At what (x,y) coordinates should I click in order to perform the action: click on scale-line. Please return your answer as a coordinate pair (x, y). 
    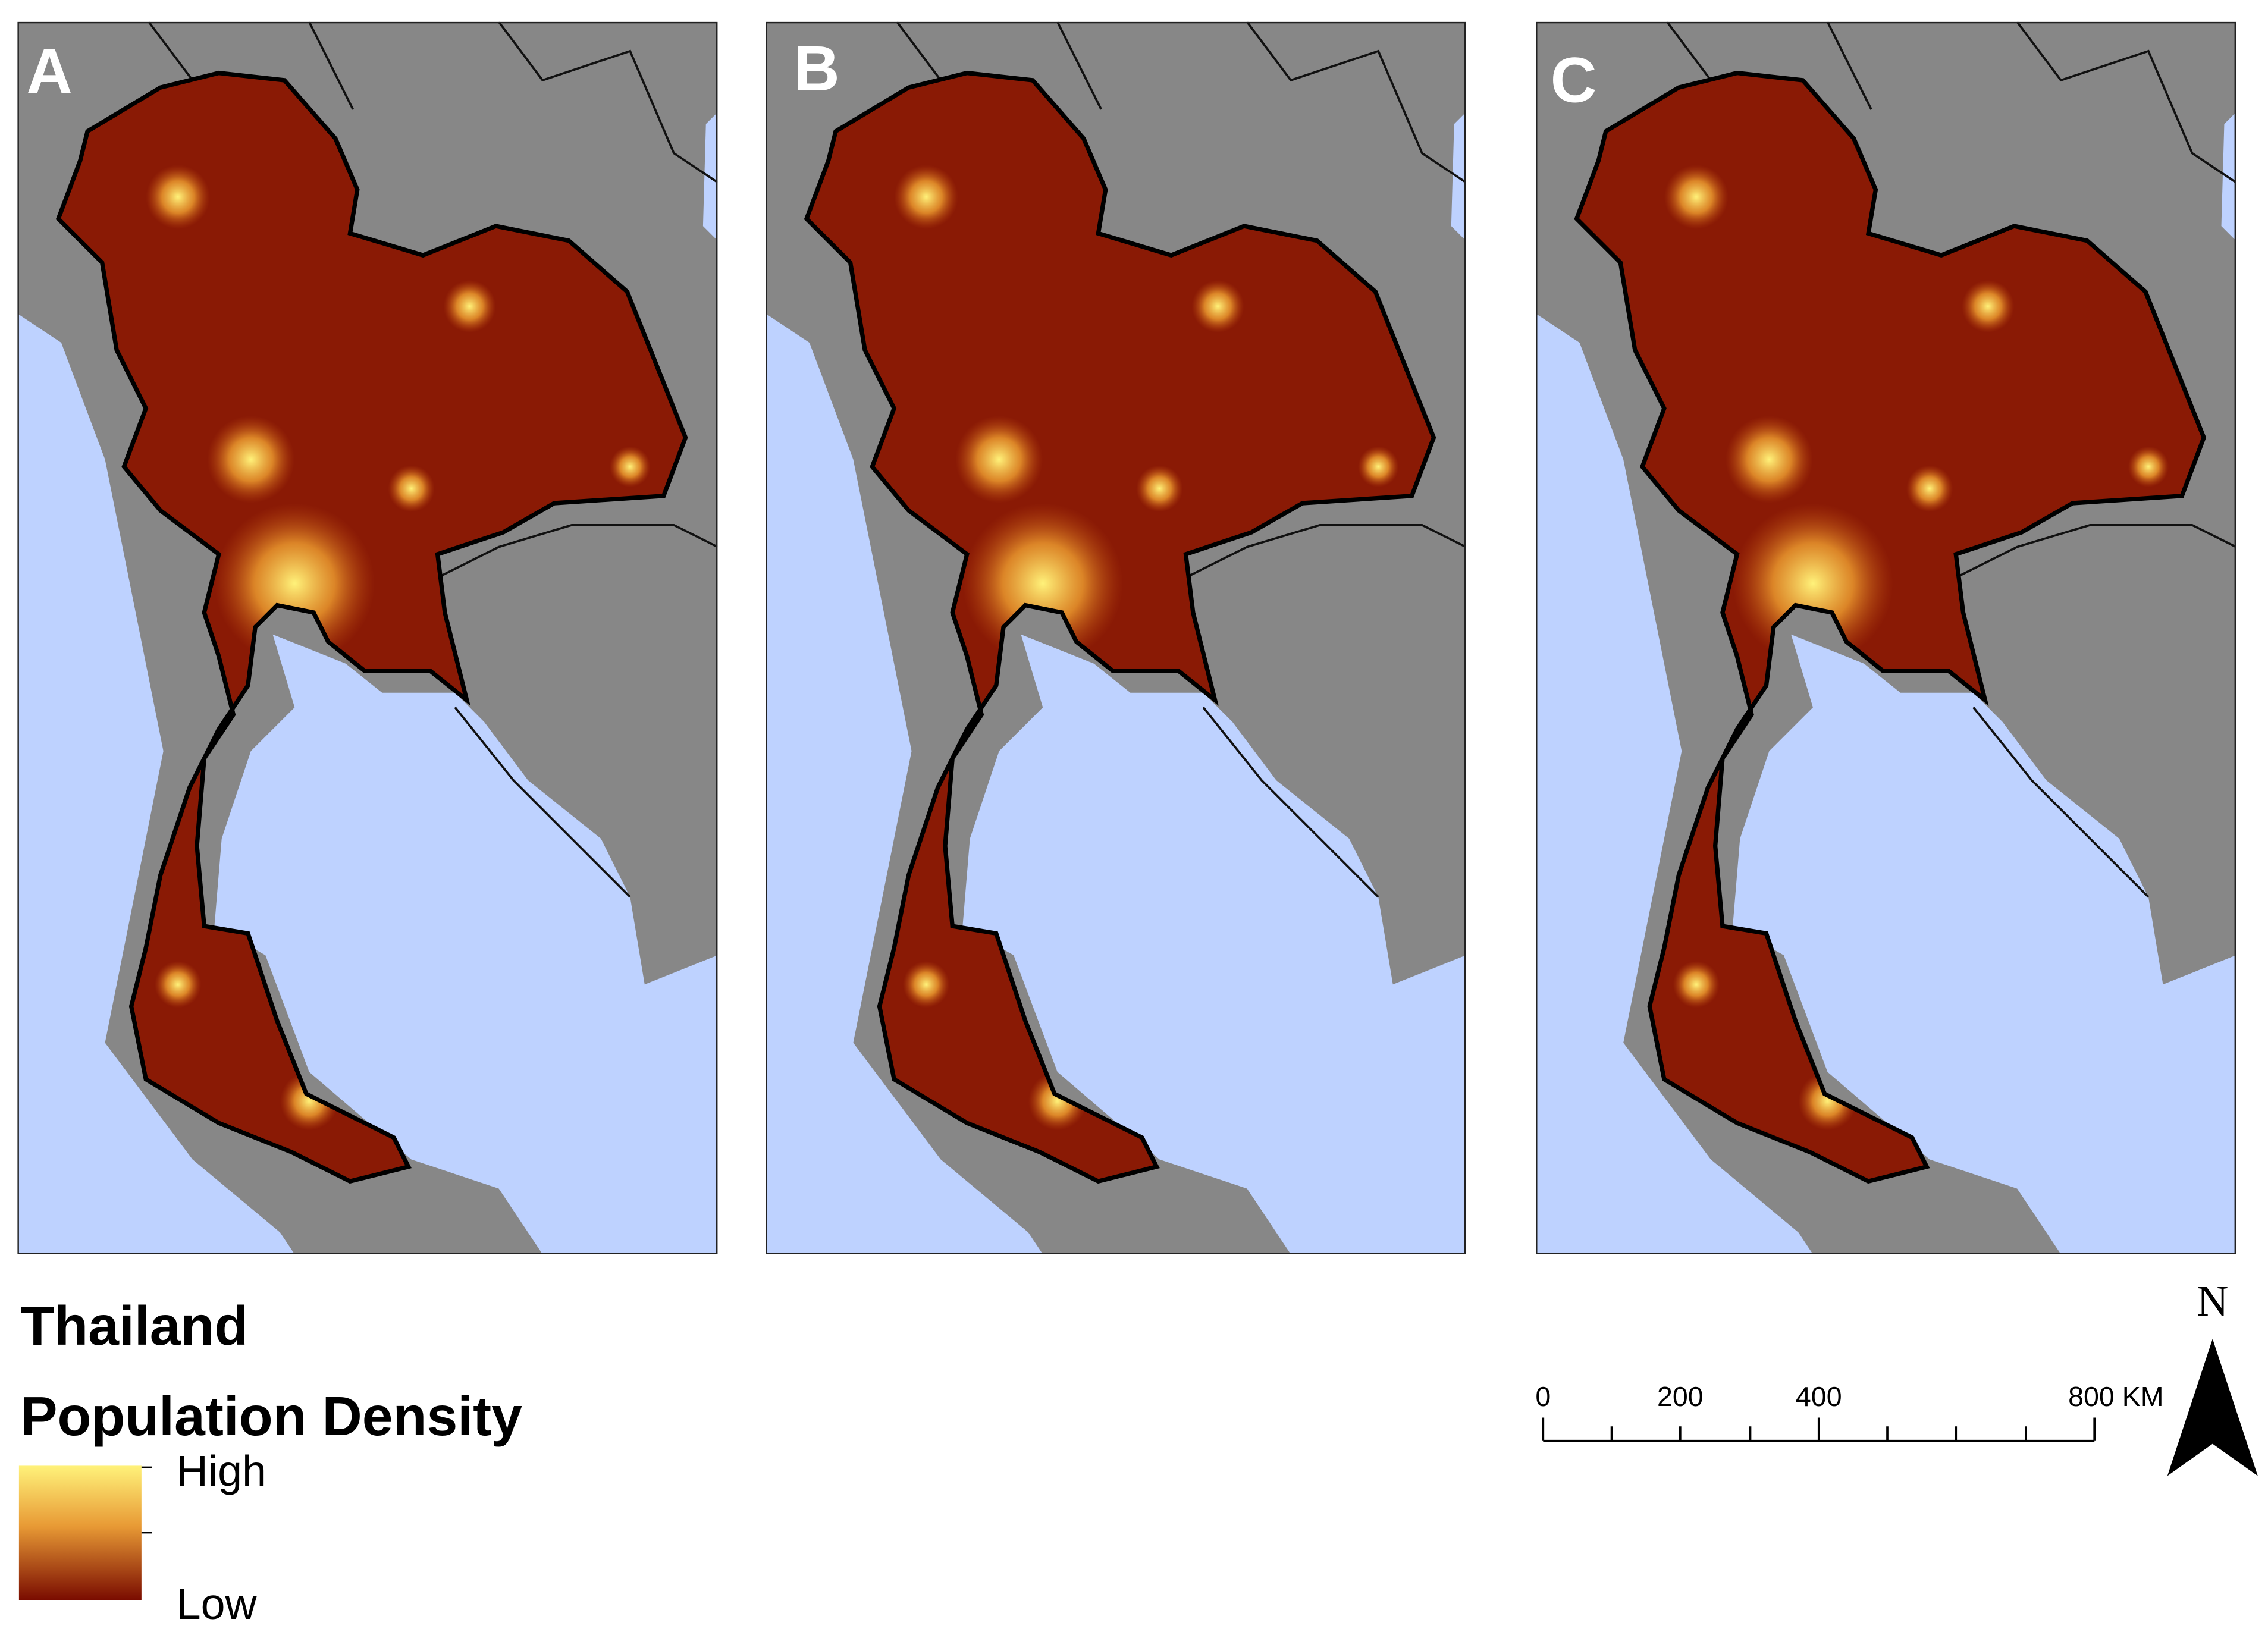
    Looking at the image, I should click on (1819, 1429).